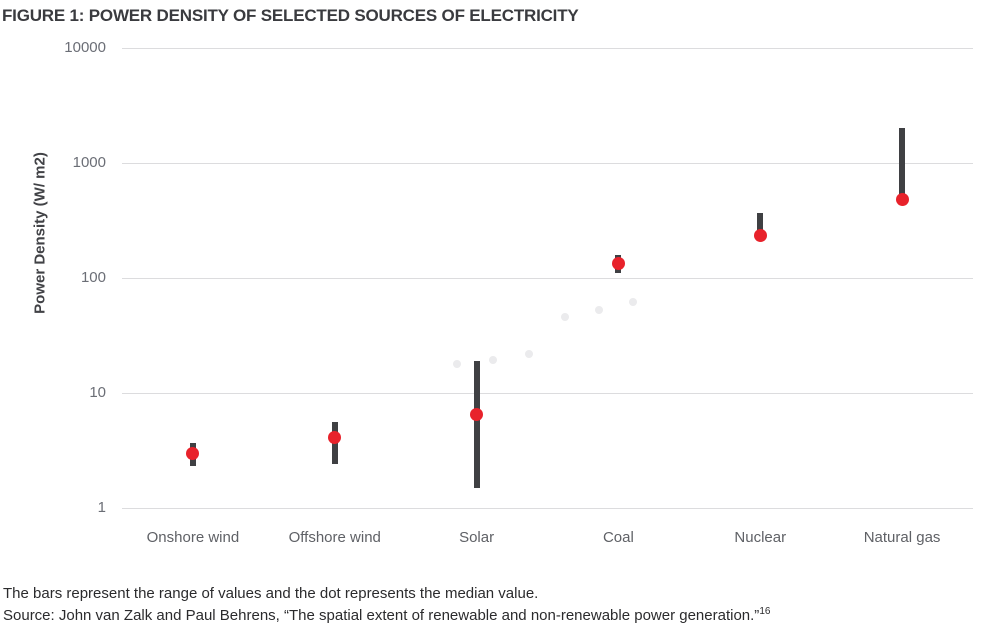 The image size is (982, 629). What do you see at coordinates (101, 507) in the screenshot?
I see `y-tick-label: 1` at bounding box center [101, 507].